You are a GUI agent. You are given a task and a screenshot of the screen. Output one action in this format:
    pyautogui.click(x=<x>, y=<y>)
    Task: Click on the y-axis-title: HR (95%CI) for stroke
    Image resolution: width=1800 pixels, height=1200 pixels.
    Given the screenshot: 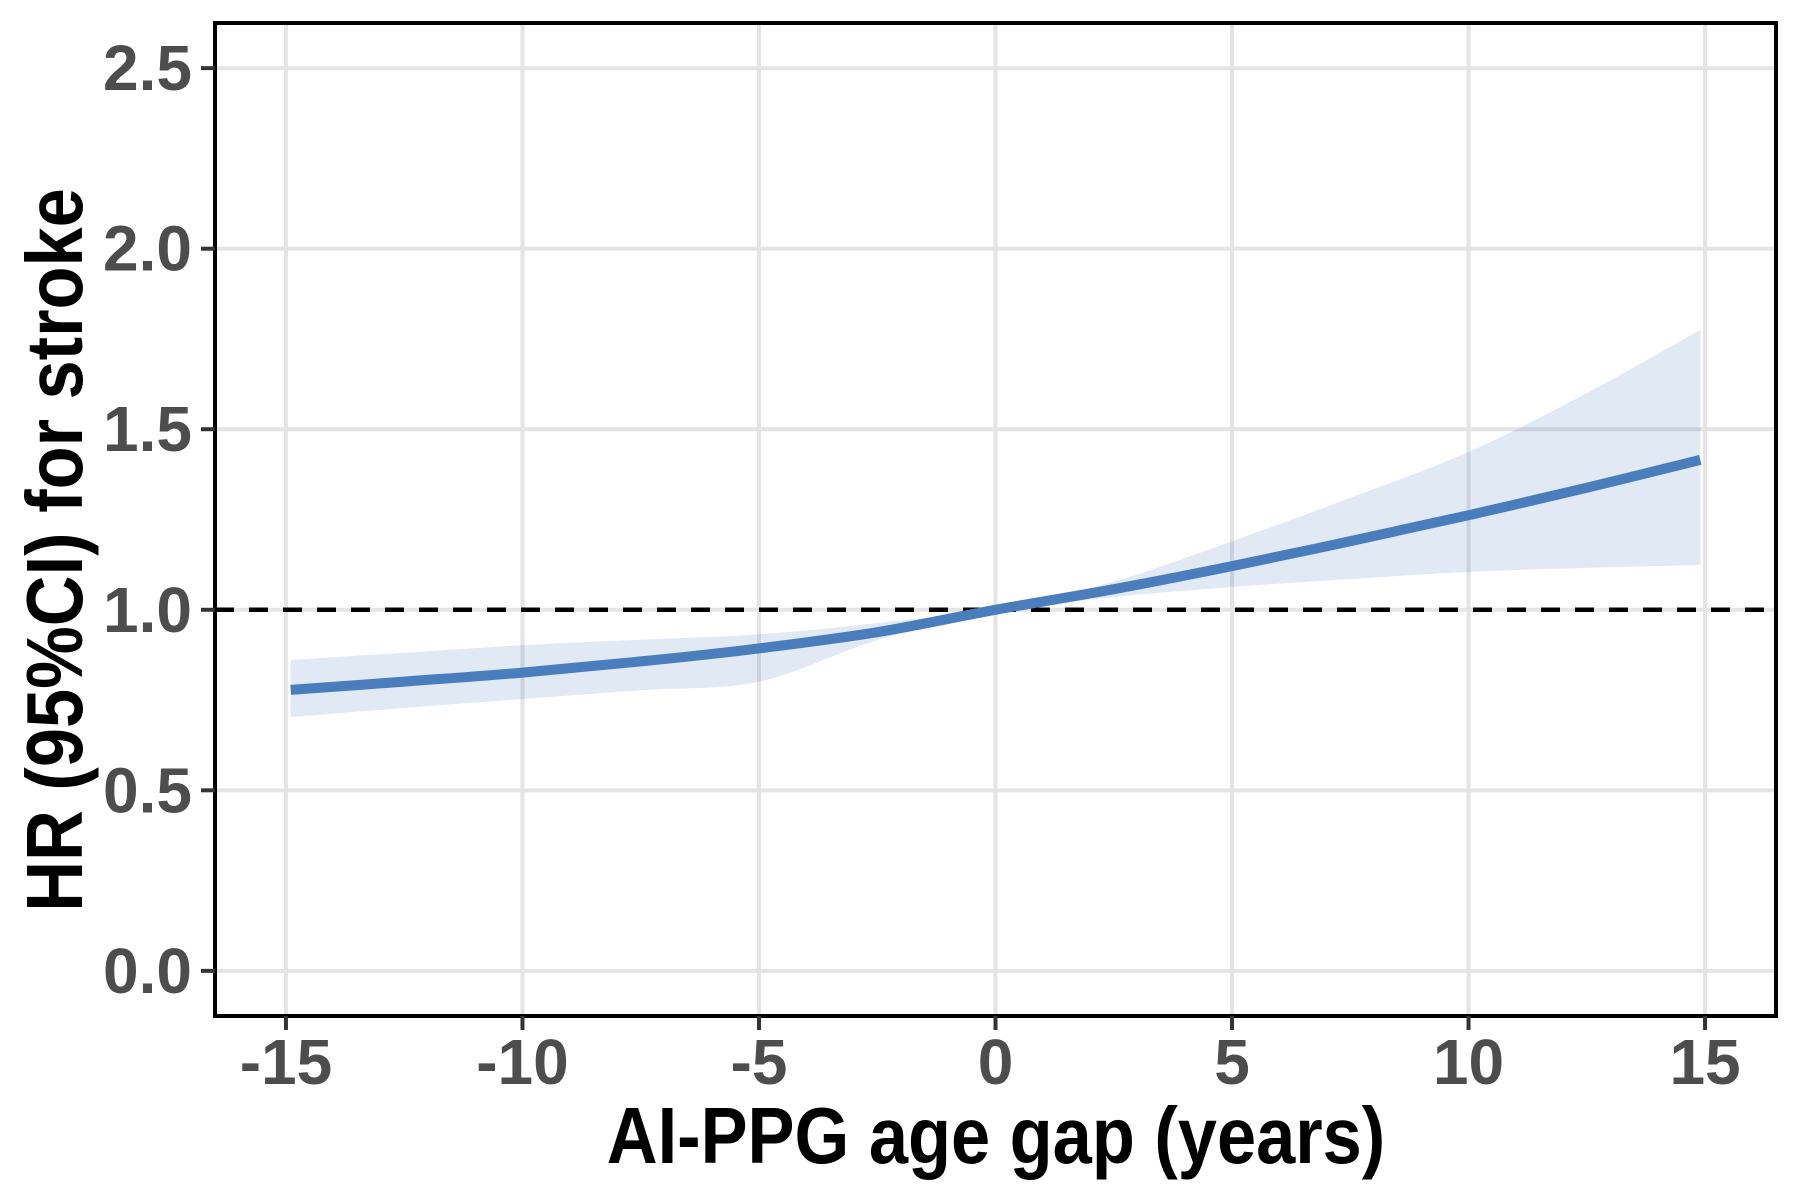 What is the action you would take?
    pyautogui.click(x=54, y=550)
    